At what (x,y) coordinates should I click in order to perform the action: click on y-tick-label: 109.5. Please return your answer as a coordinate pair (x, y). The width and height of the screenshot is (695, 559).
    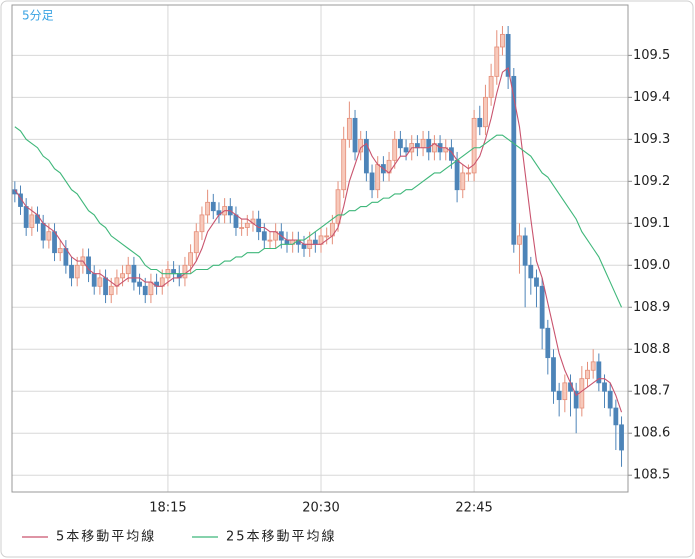
    Looking at the image, I should click on (651, 55).